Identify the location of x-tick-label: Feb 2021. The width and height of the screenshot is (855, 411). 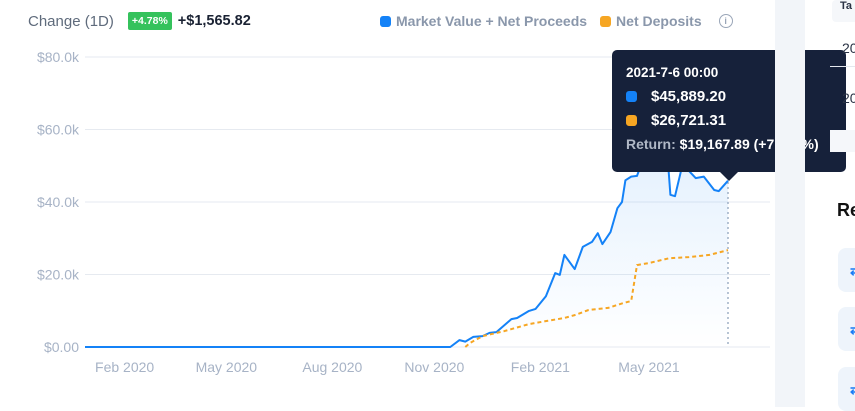
(540, 367).